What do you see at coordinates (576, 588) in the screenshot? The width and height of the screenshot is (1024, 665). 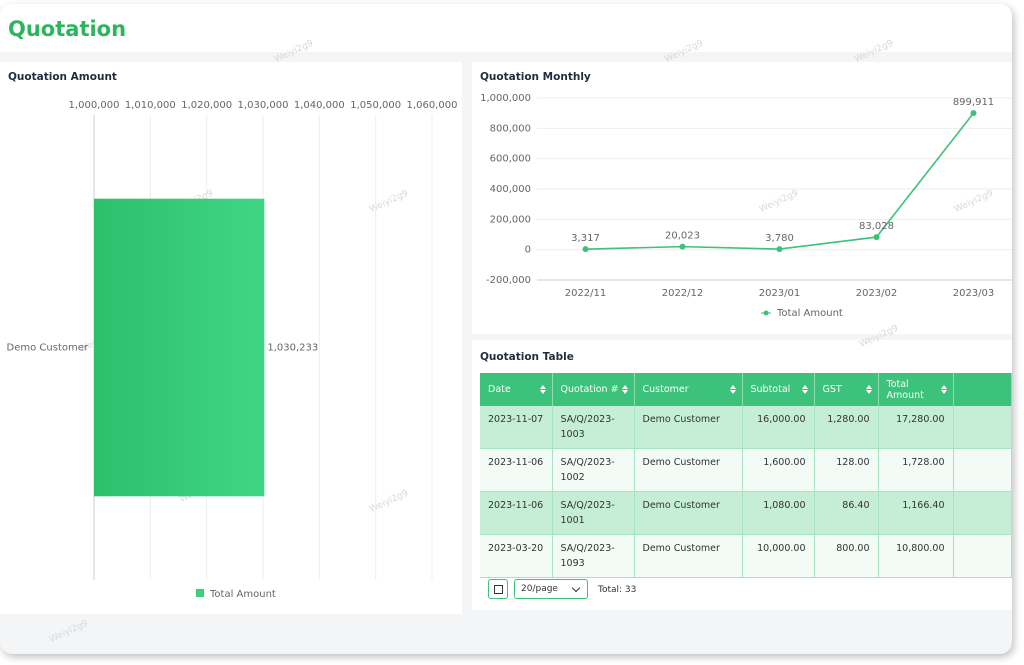 I see `caret` at bounding box center [576, 588].